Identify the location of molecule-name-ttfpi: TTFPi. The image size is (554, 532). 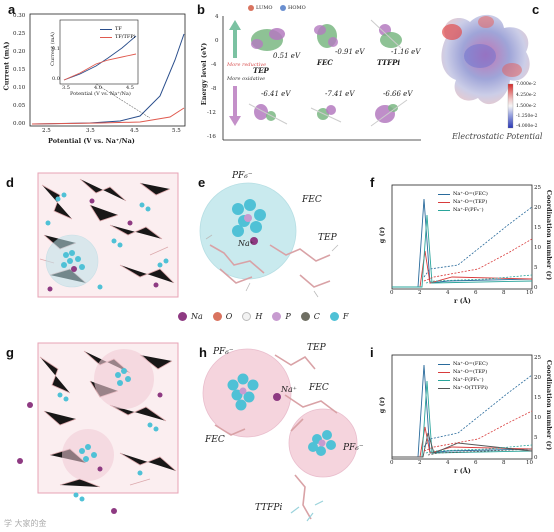
(389, 62).